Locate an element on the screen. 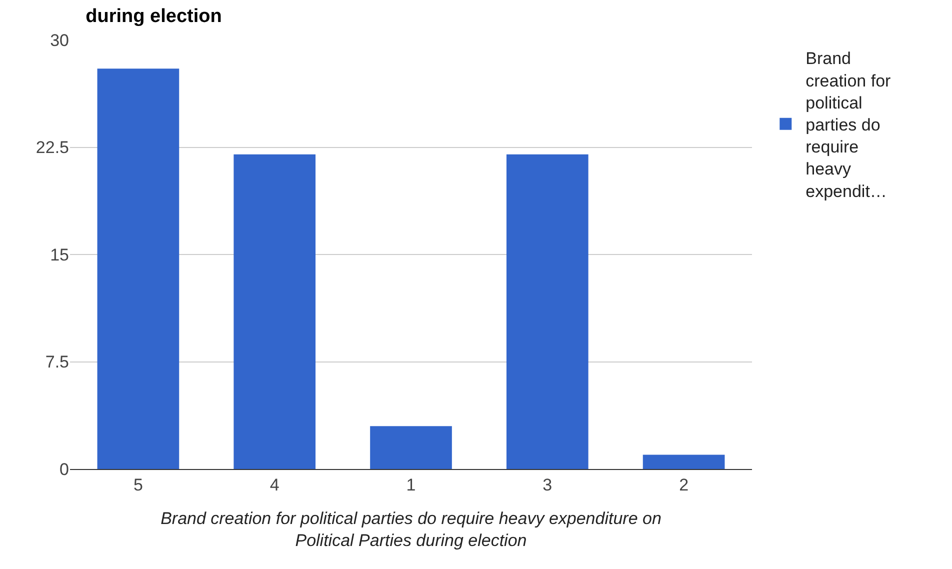  x-tick-label: 3 is located at coordinates (547, 484).